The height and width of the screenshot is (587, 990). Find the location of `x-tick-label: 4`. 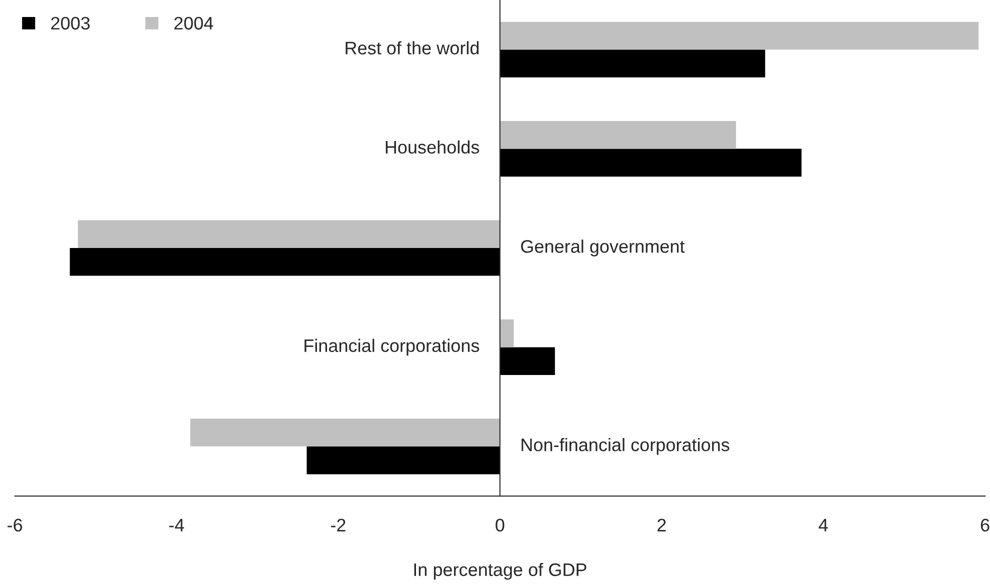

x-tick-label: 4 is located at coordinates (823, 525).